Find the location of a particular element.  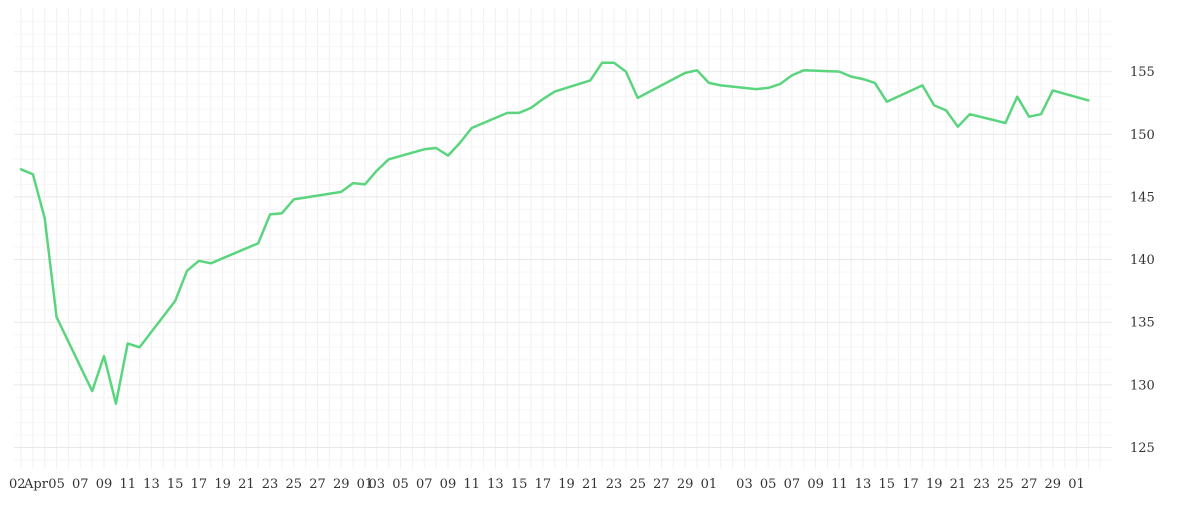

x-tick-label: 02 is located at coordinates (17, 484).